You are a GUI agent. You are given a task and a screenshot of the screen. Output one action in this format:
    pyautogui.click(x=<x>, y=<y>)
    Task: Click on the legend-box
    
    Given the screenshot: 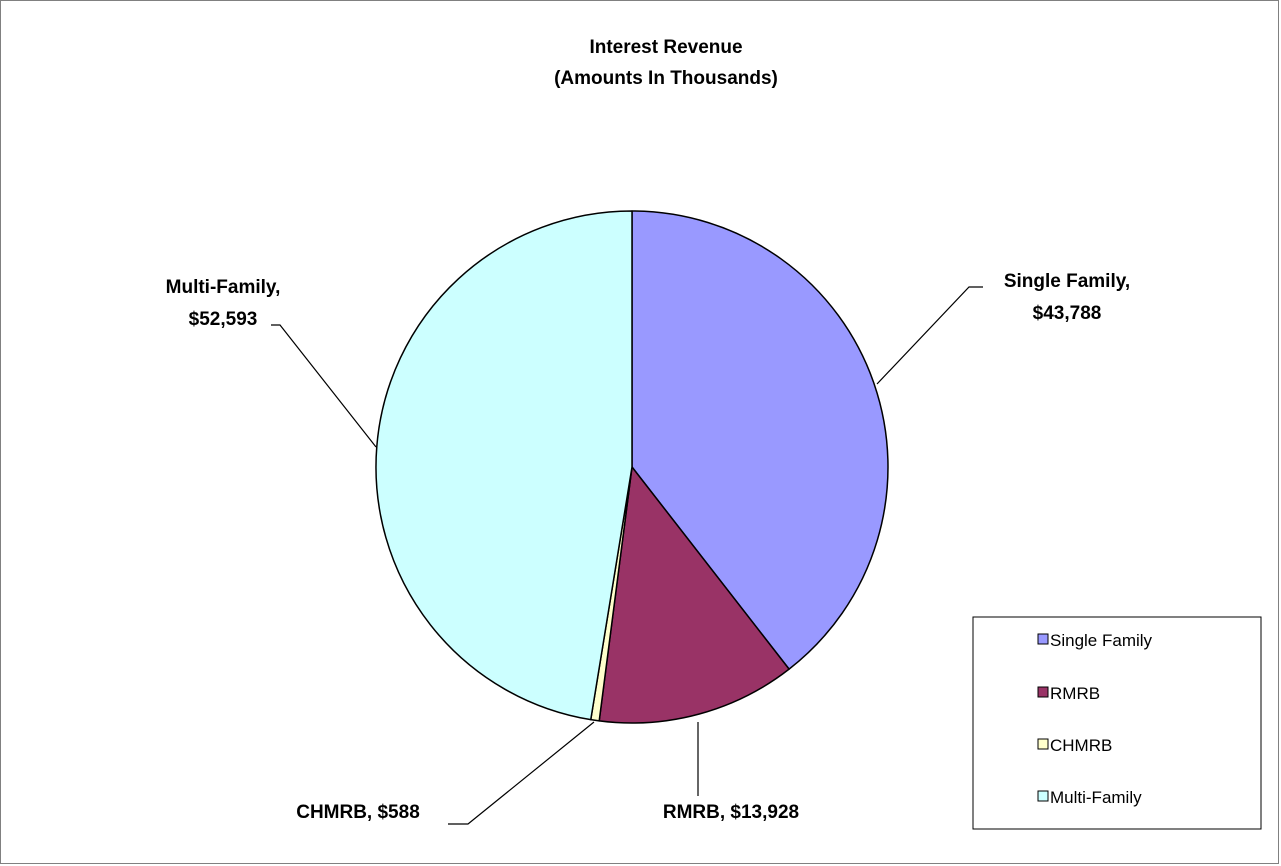 What is the action you would take?
    pyautogui.click(x=1117, y=723)
    